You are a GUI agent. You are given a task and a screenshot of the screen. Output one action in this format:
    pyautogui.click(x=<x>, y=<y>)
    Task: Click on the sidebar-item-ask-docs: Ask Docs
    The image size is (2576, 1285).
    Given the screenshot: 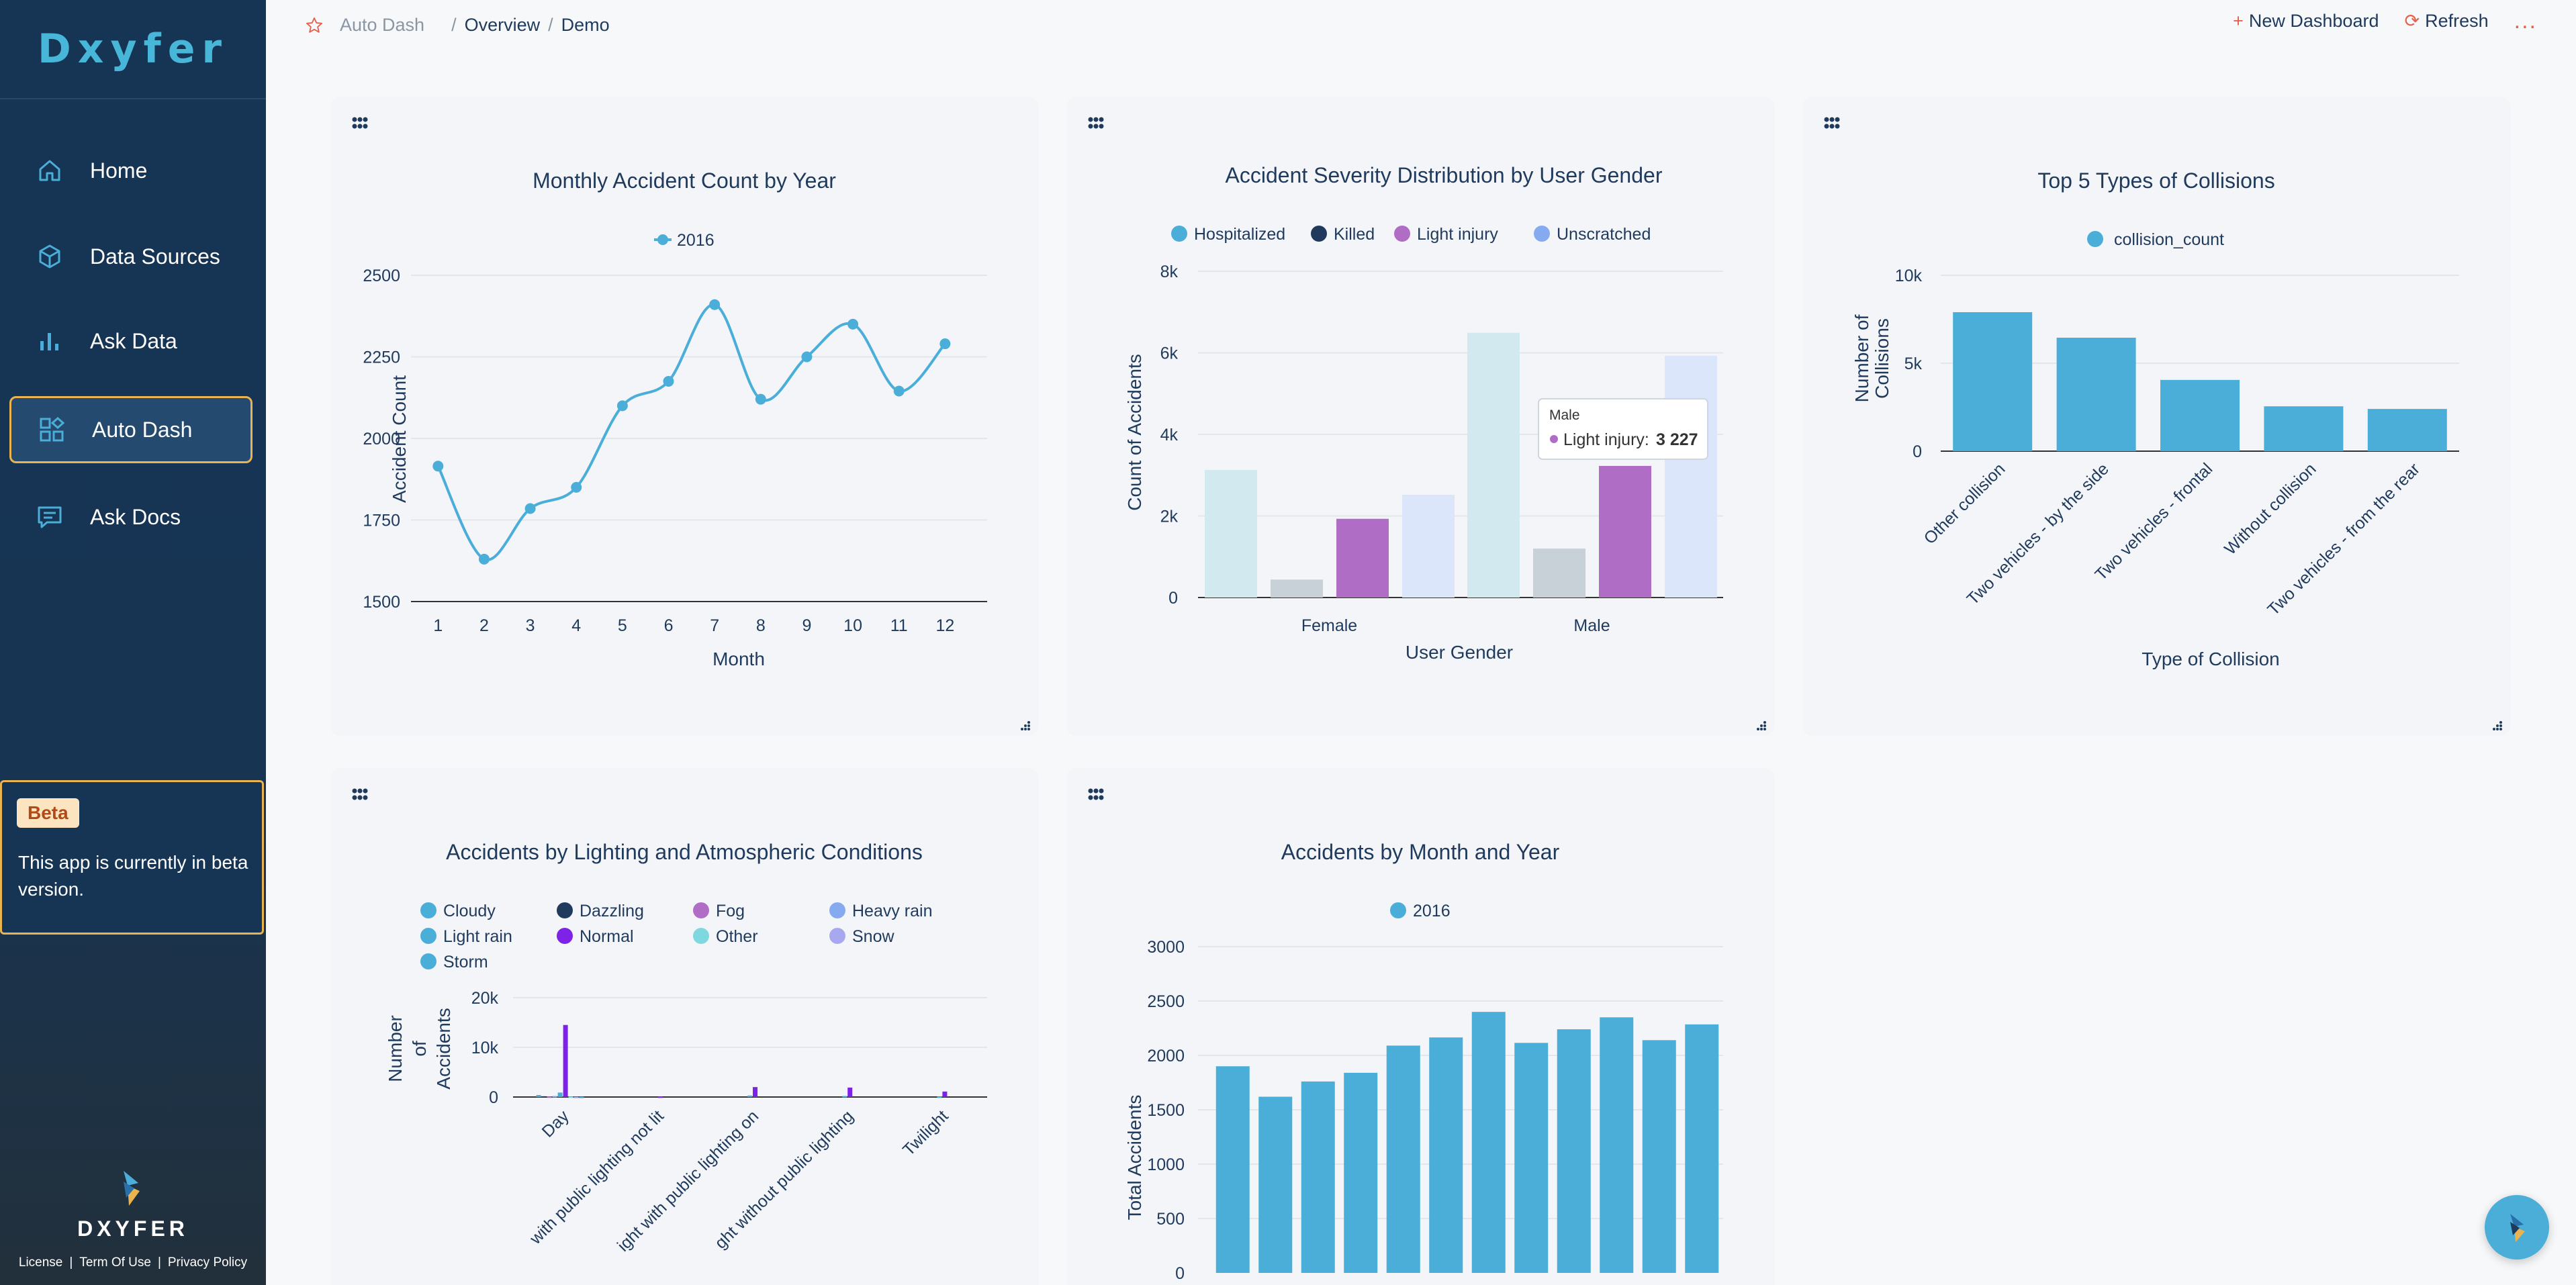 What is the action you would take?
    pyautogui.click(x=130, y=517)
    